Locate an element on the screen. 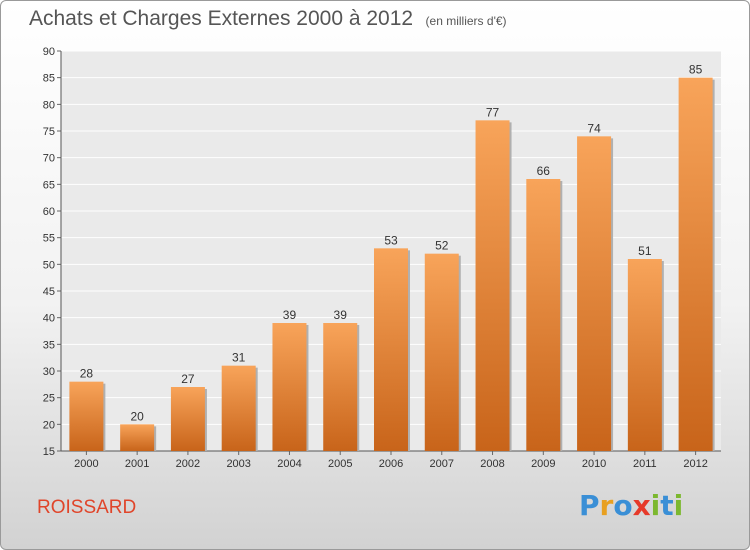 The image size is (750, 550). y-tick-label: 70 is located at coordinates (49, 159).